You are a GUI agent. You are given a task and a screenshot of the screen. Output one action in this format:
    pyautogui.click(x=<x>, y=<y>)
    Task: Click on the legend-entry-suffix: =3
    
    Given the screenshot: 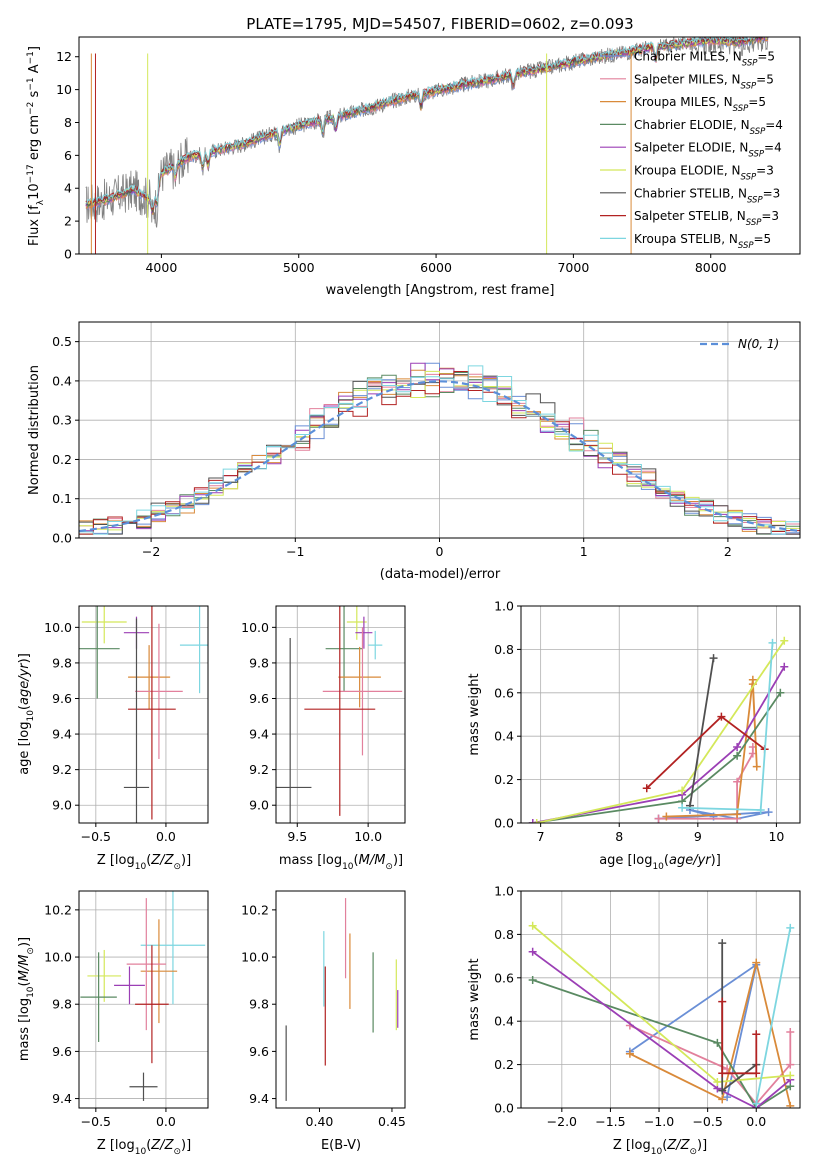 What is the action you would take?
    pyautogui.click(x=772, y=193)
    